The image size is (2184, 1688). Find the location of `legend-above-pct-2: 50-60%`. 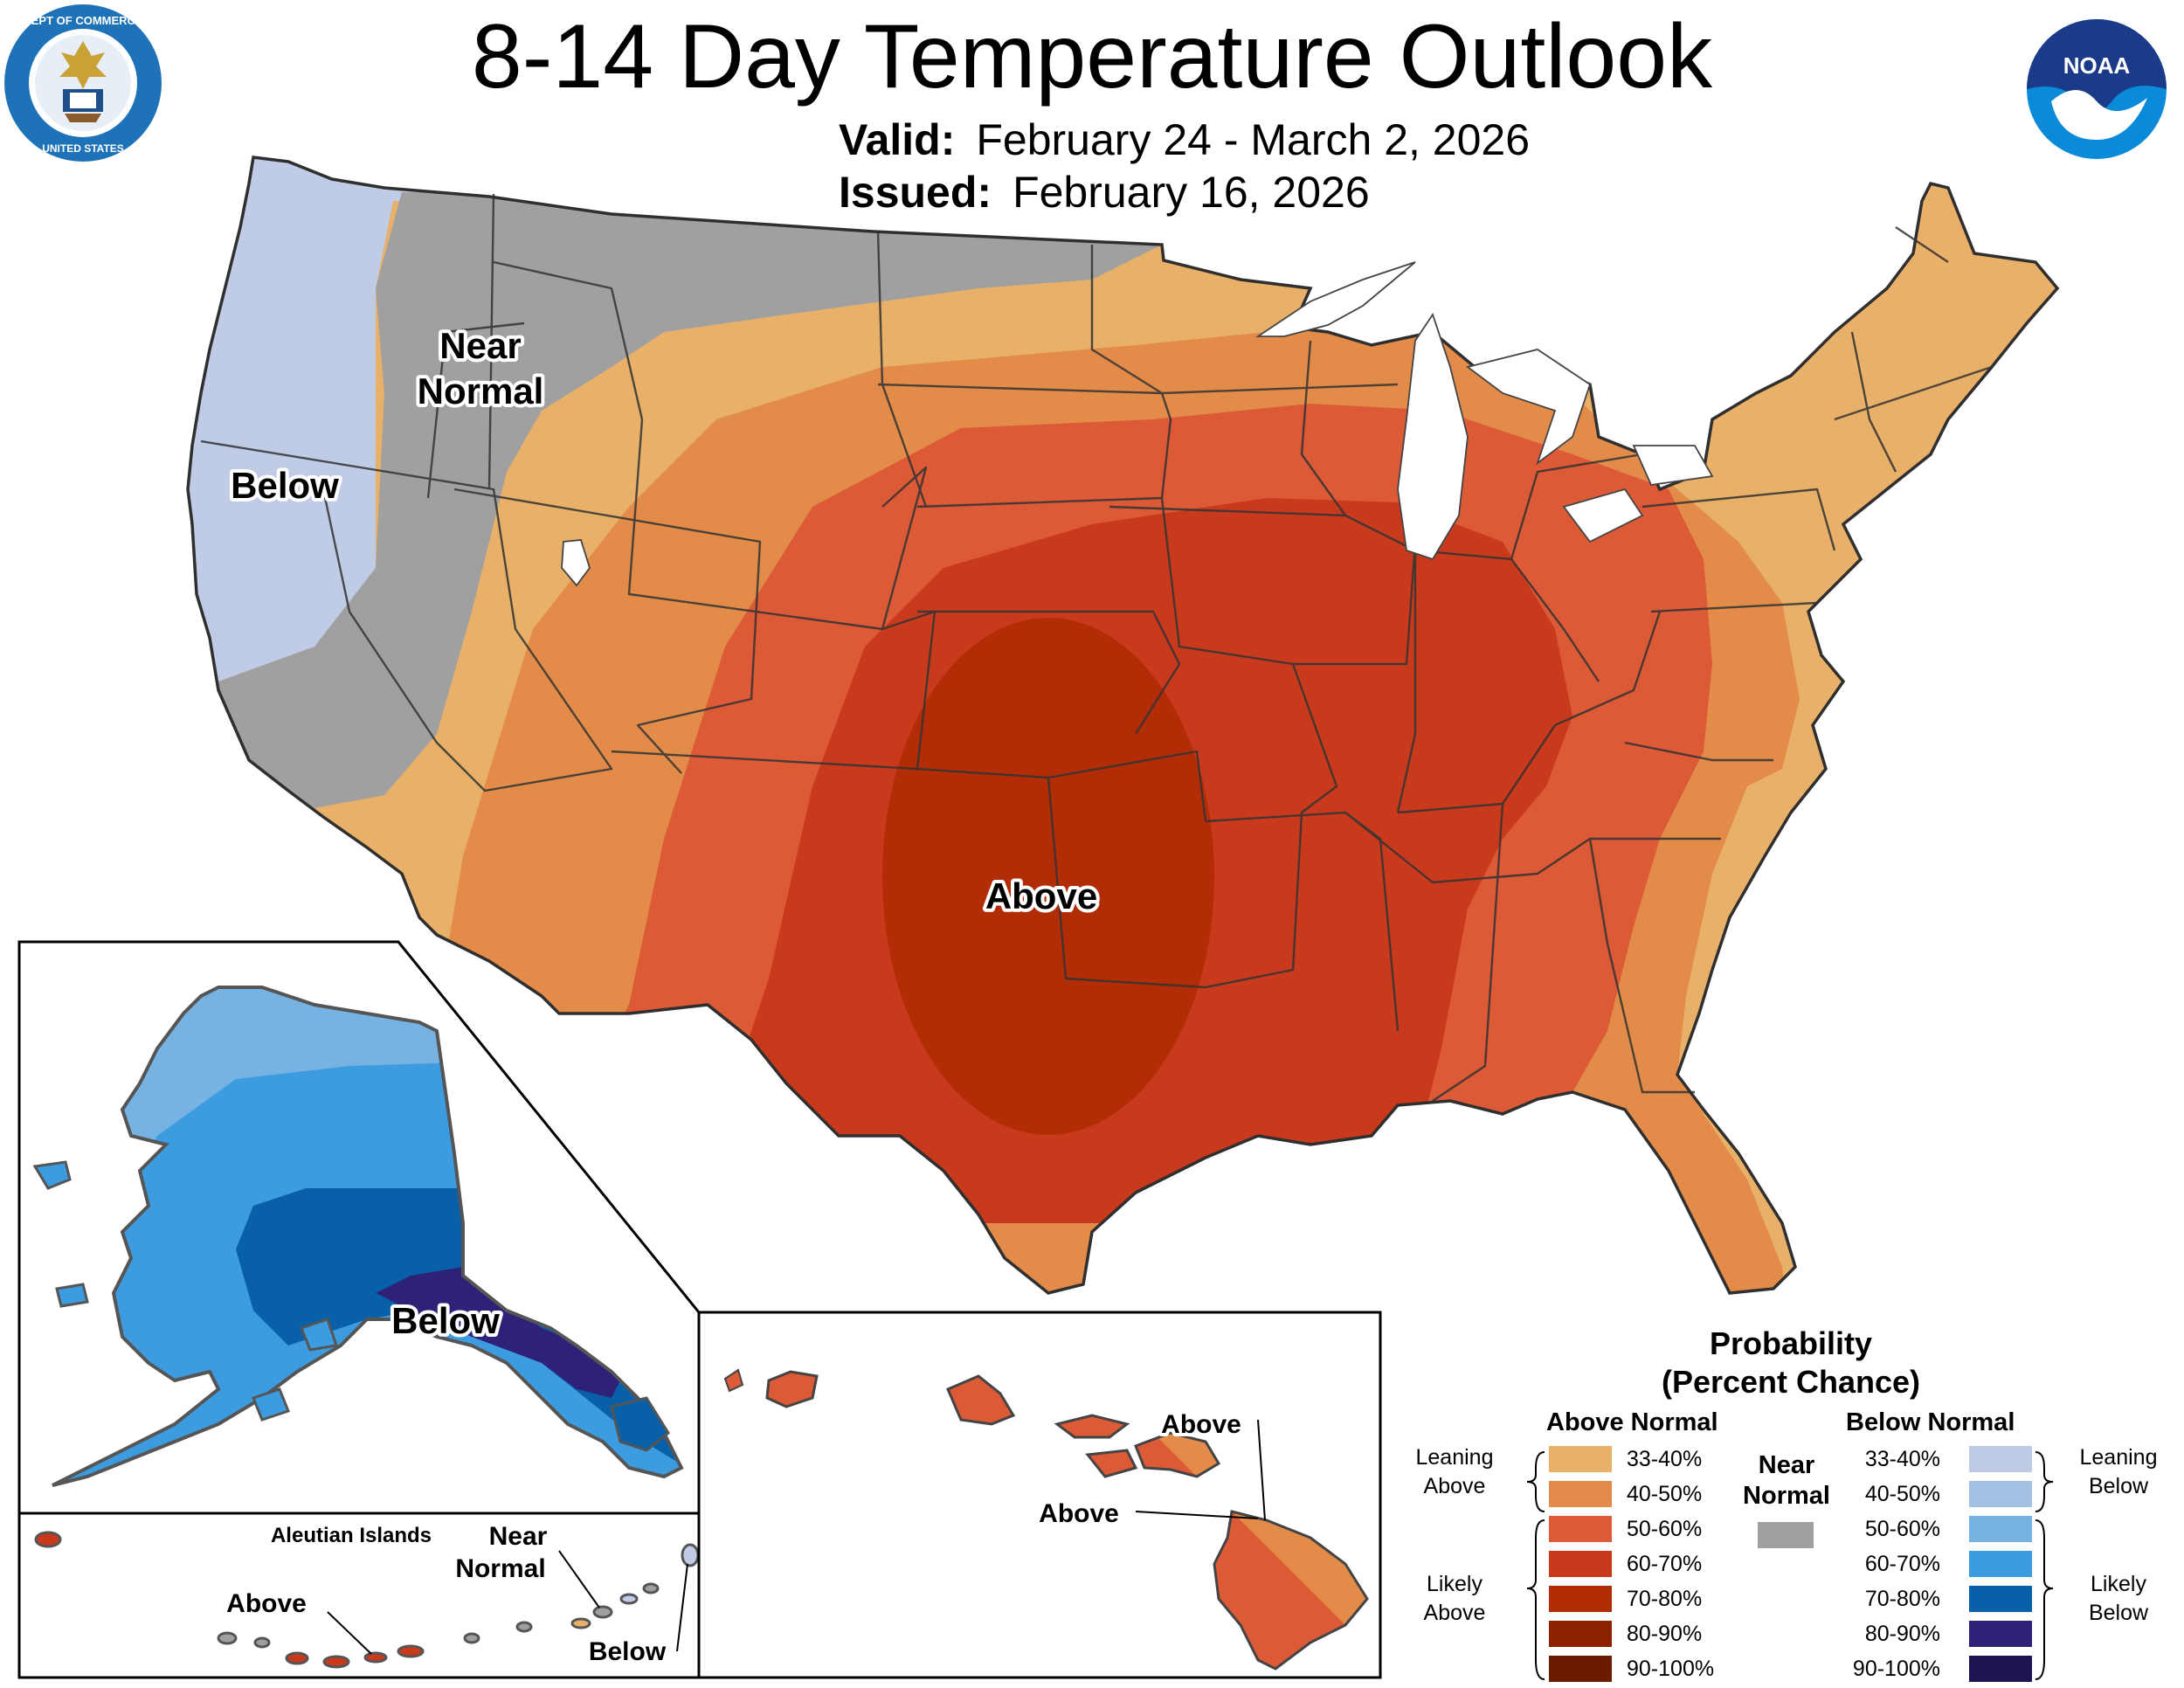

legend-above-pct-2: 50-60% is located at coordinates (1665, 1529).